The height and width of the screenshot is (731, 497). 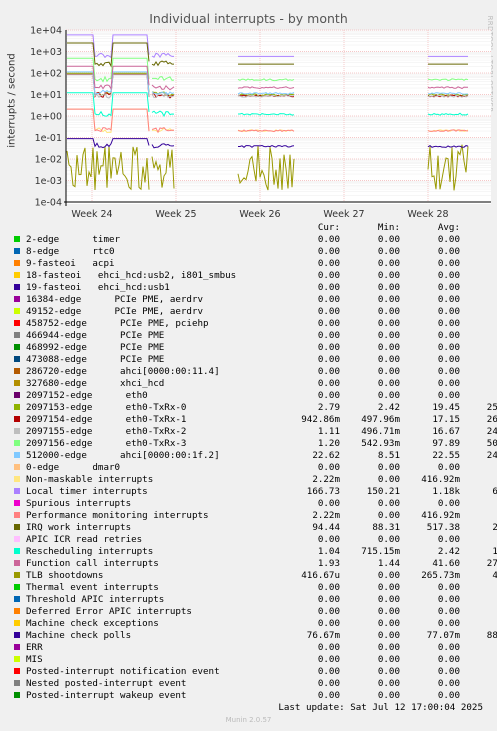 I want to click on legend-row: TLB shootdowns 416.67u 0.00 265.73m 44.77, so click(x=248, y=576).